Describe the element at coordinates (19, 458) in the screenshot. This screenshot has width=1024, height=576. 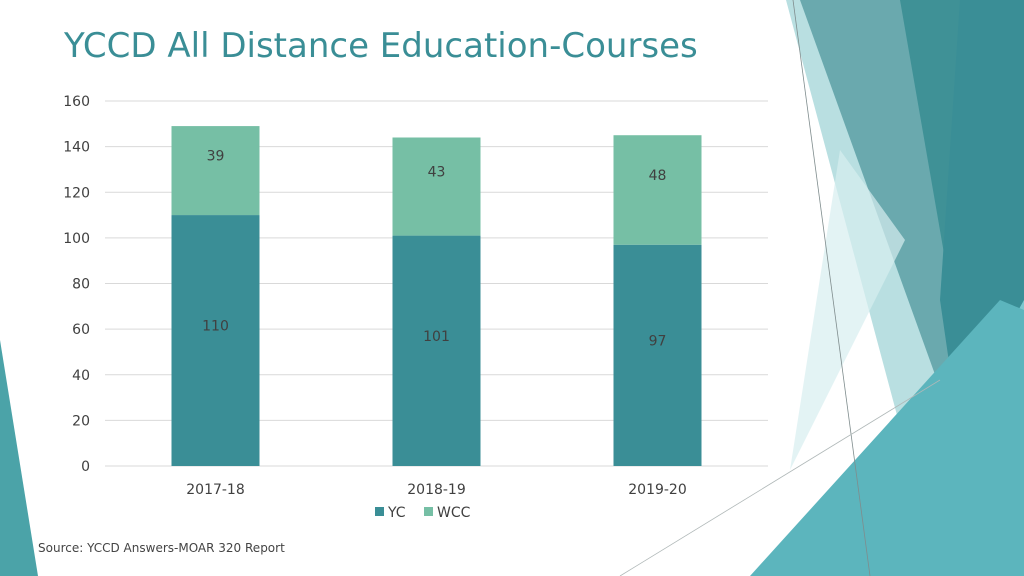
I see `left-edge-shape` at that location.